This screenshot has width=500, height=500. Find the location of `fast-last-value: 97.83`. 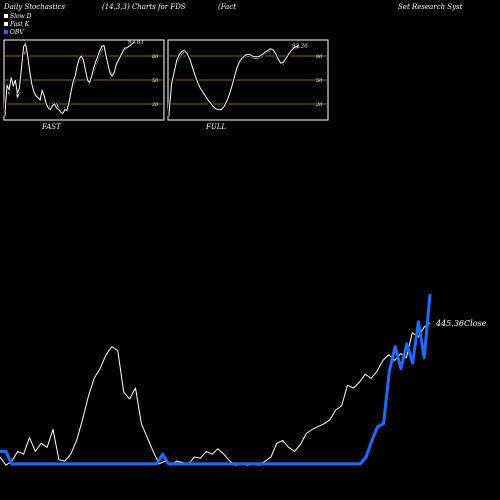

fast-last-value: 97.83 is located at coordinates (136, 43).